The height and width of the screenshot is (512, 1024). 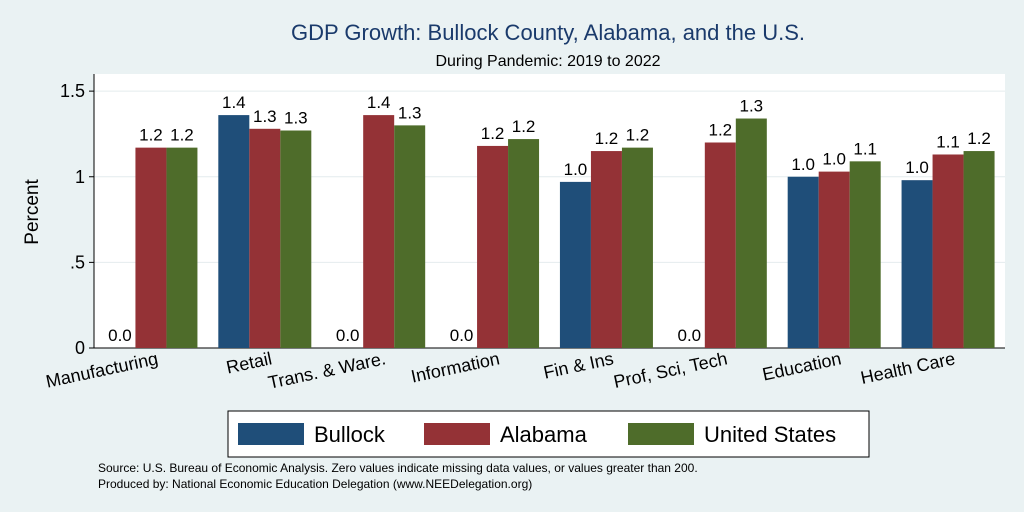 I want to click on legend: Bullock Alabama United States, so click(x=548, y=434).